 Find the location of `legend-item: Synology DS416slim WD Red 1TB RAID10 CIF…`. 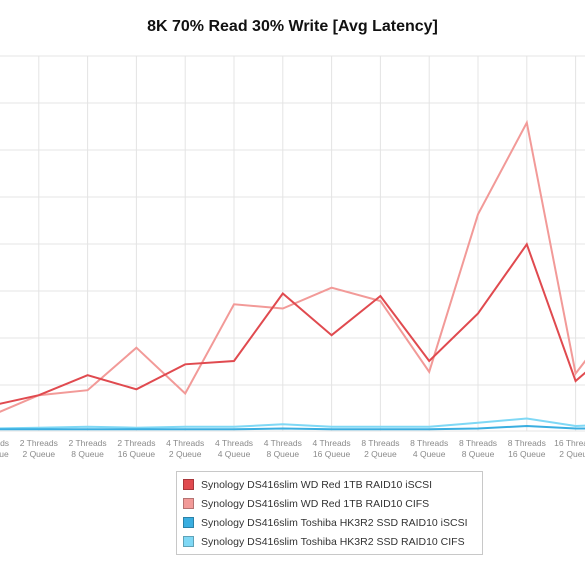

legend-item: Synology DS416slim WD Red 1TB RAID10 CIF… is located at coordinates (329, 503).